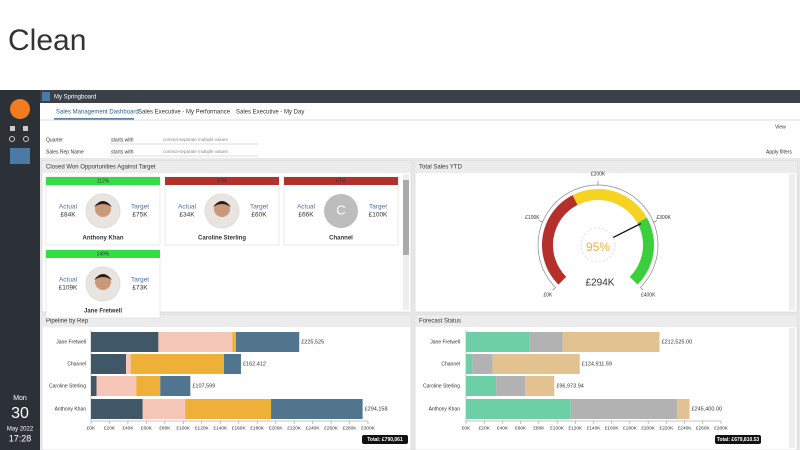 Image resolution: width=800 pixels, height=450 pixels. What do you see at coordinates (76, 364) in the screenshot?
I see `y-tick-label: Channel` at bounding box center [76, 364].